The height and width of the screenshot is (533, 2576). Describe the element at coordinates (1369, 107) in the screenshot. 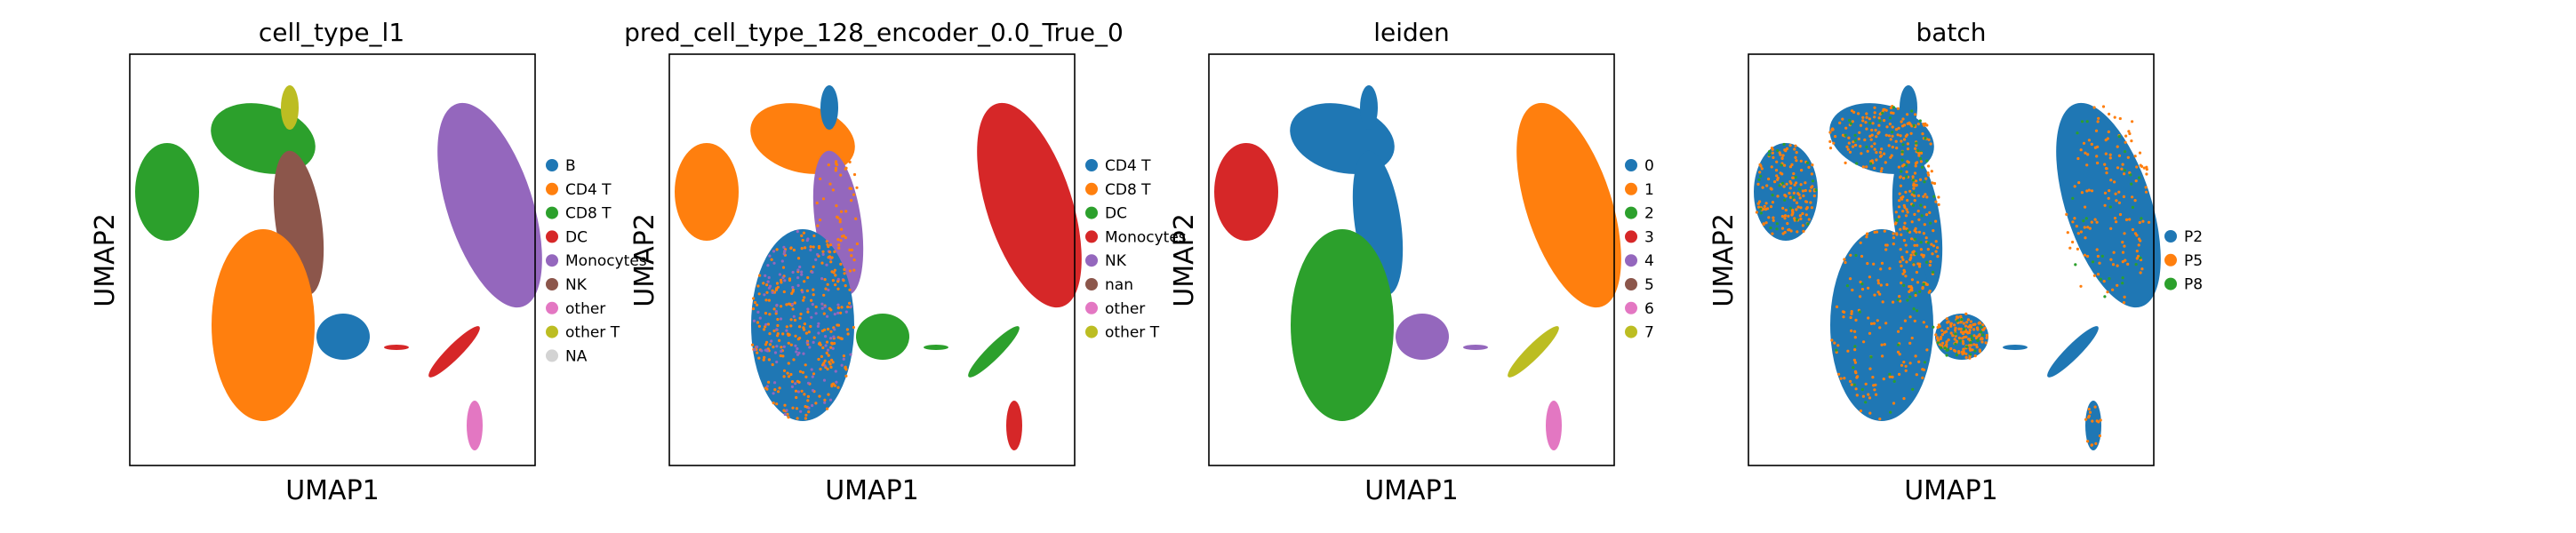

I see `cluster-spike` at that location.